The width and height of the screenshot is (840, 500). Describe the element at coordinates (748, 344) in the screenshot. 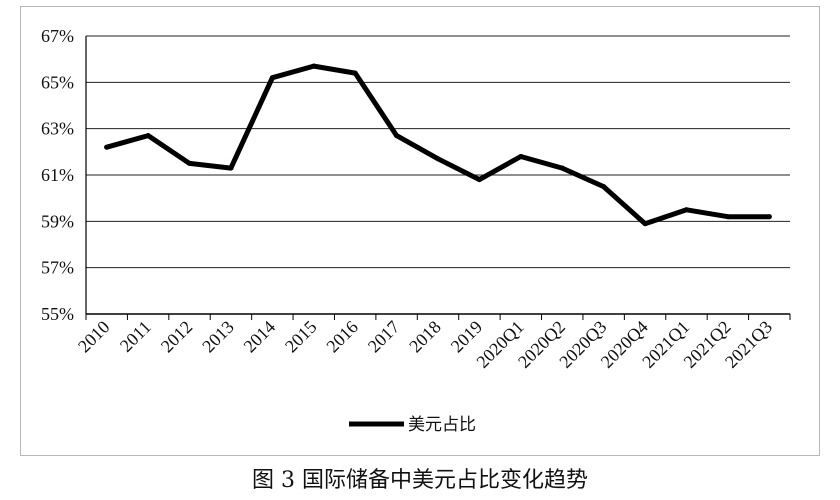

I see `x-tick-label: 2021Q3` at that location.